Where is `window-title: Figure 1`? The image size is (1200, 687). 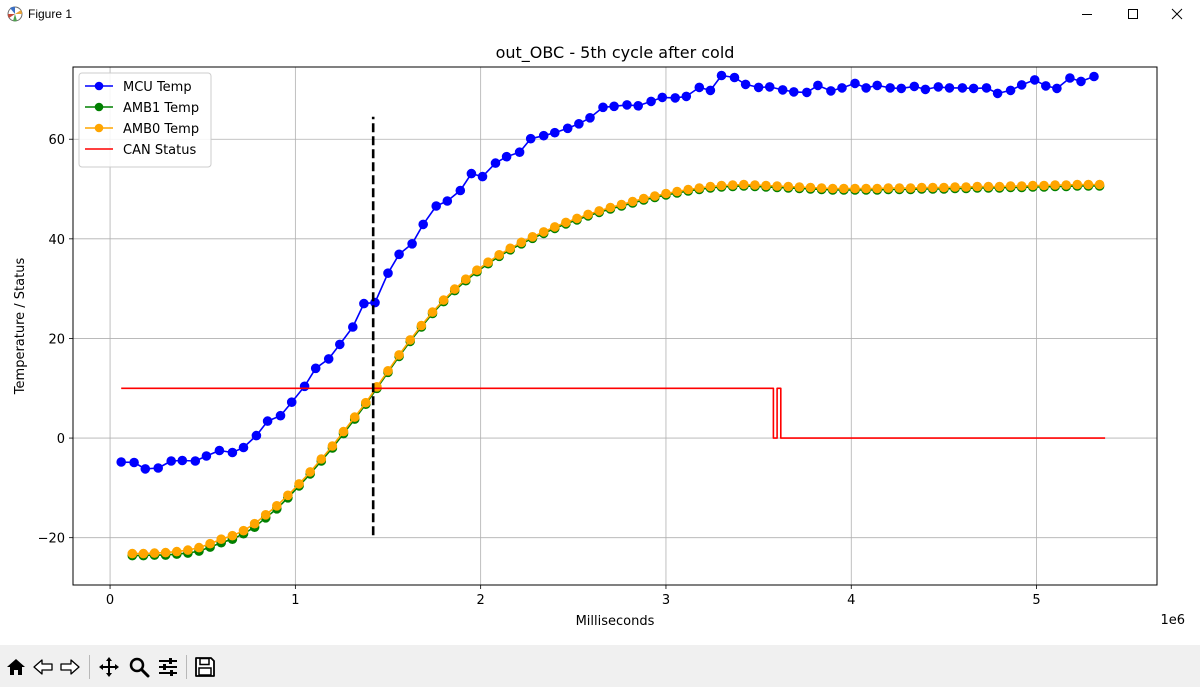
window-title: Figure 1 is located at coordinates (50, 14).